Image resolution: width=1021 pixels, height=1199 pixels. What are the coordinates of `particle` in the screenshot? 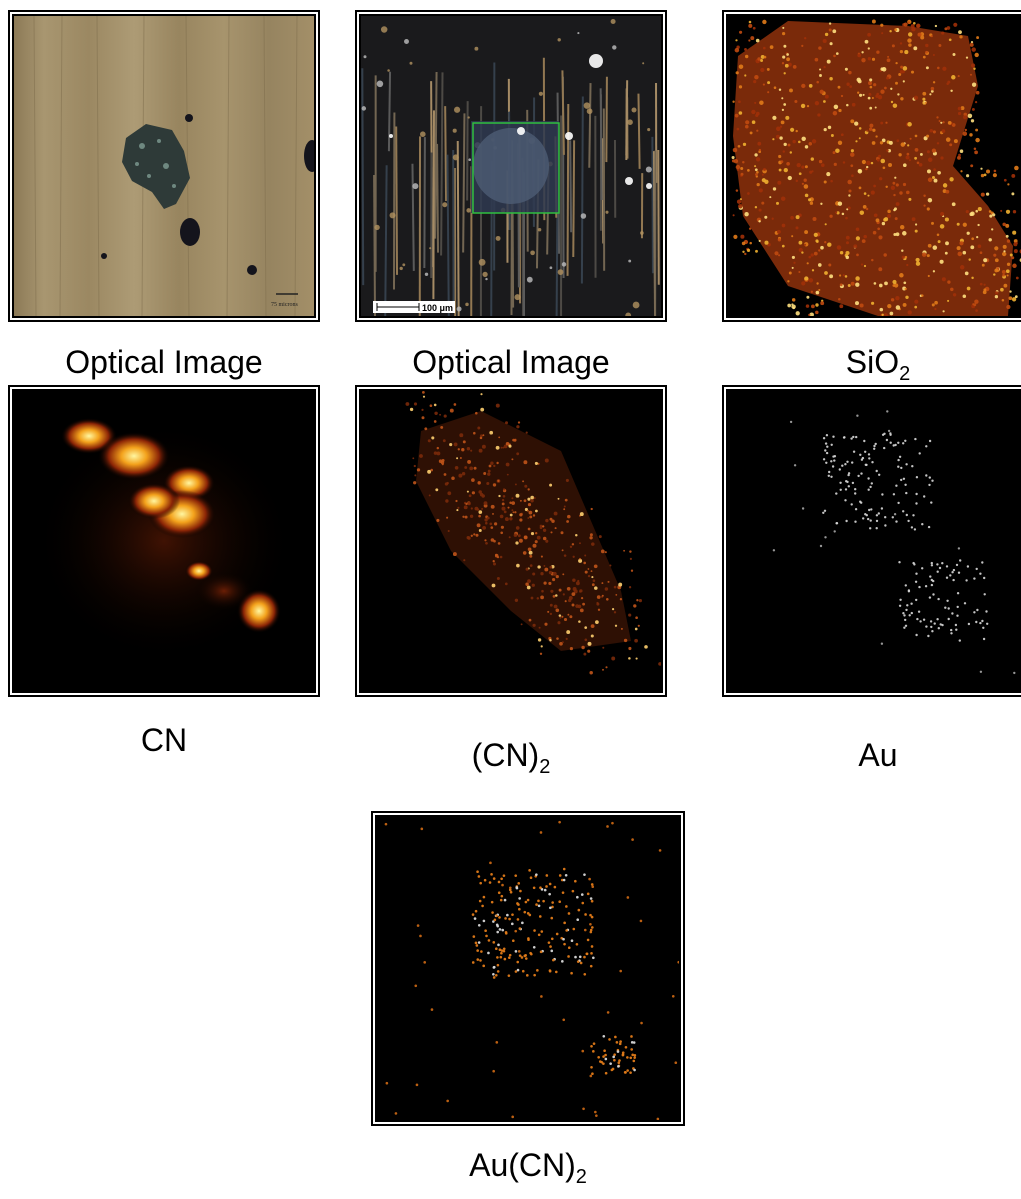 It's located at (156, 166).